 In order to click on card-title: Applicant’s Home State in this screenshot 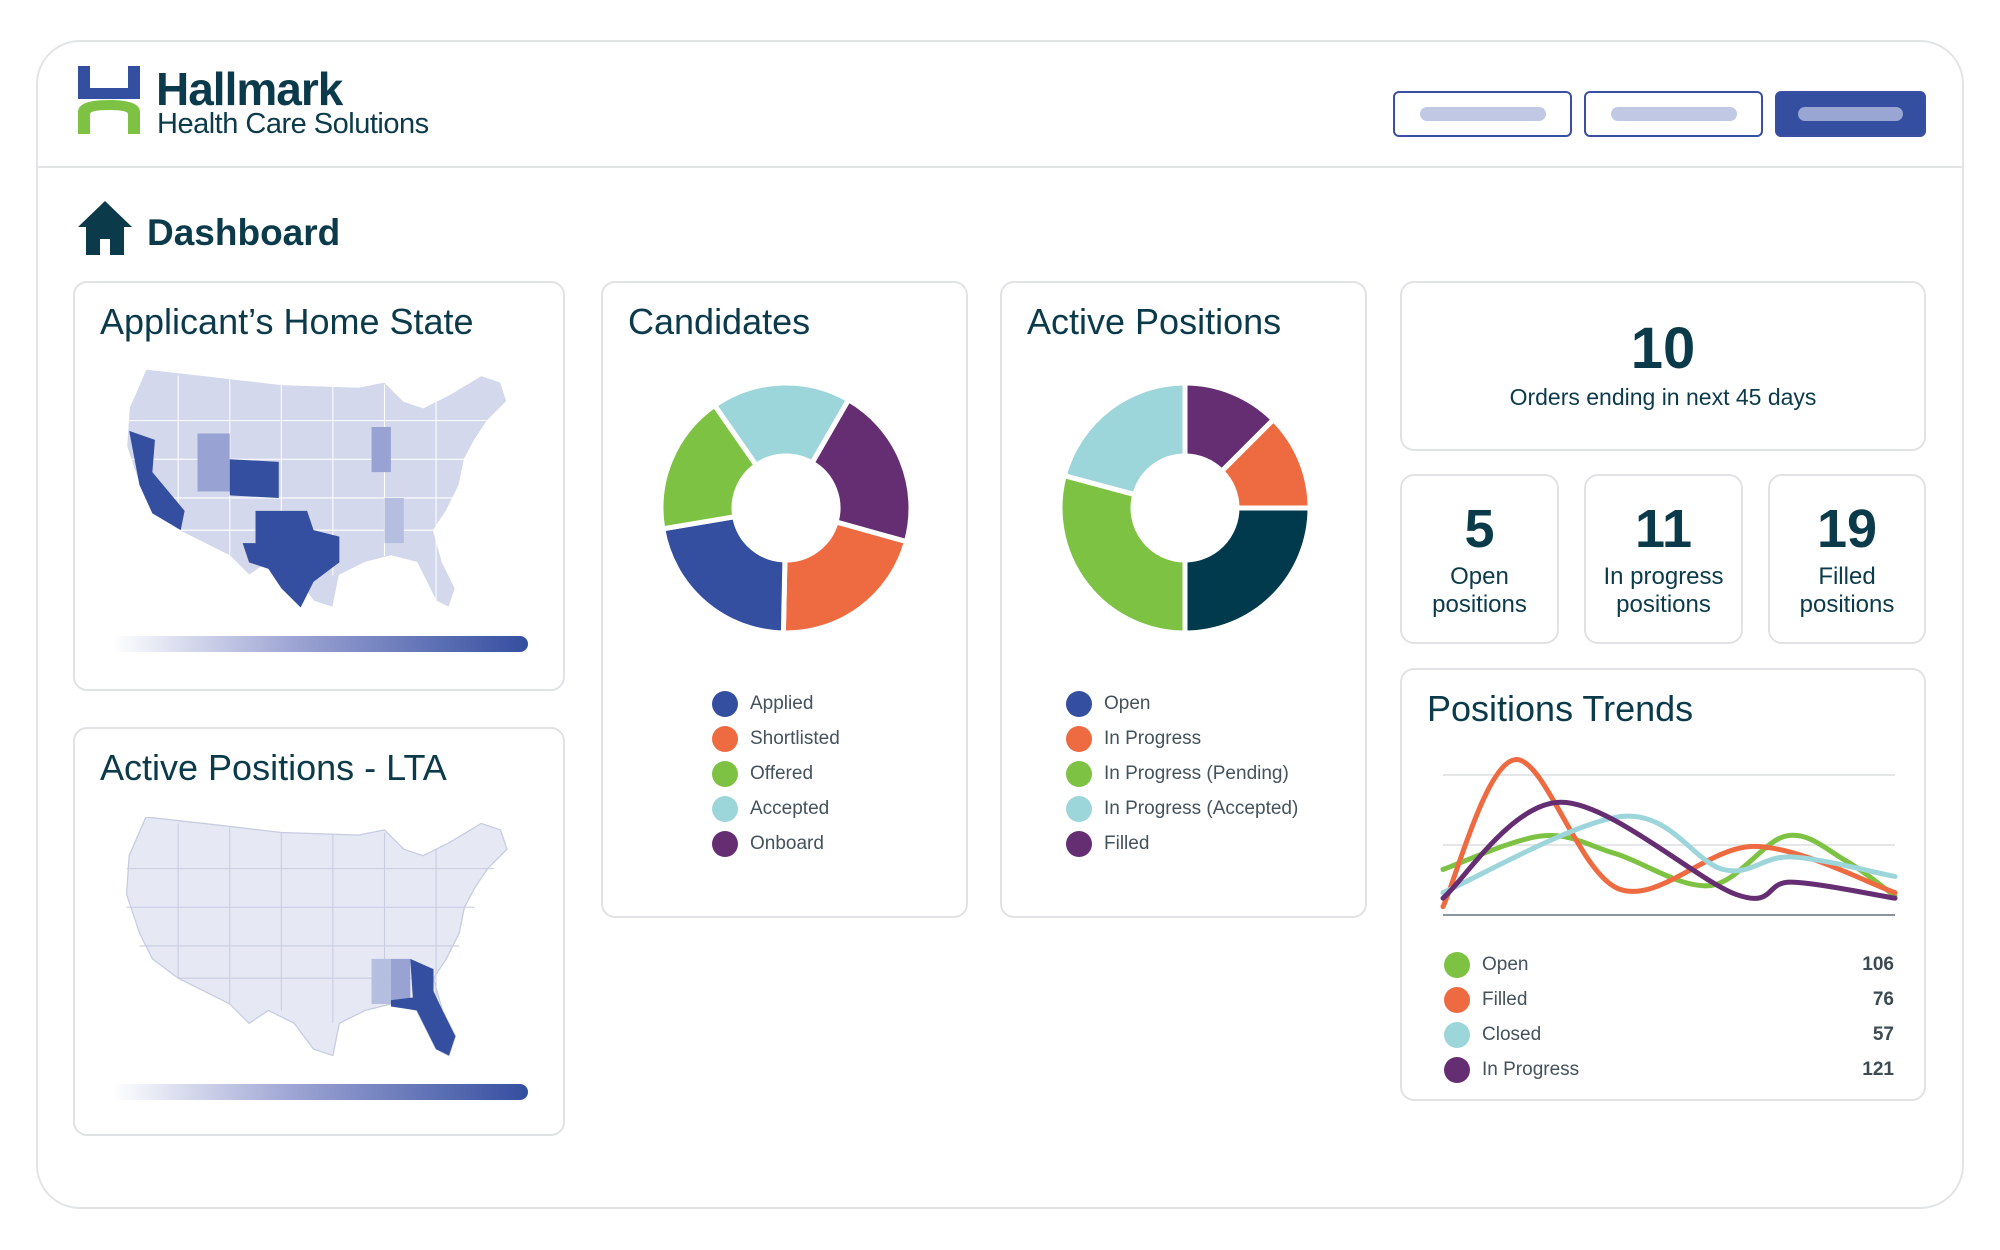, I will do `click(287, 321)`.